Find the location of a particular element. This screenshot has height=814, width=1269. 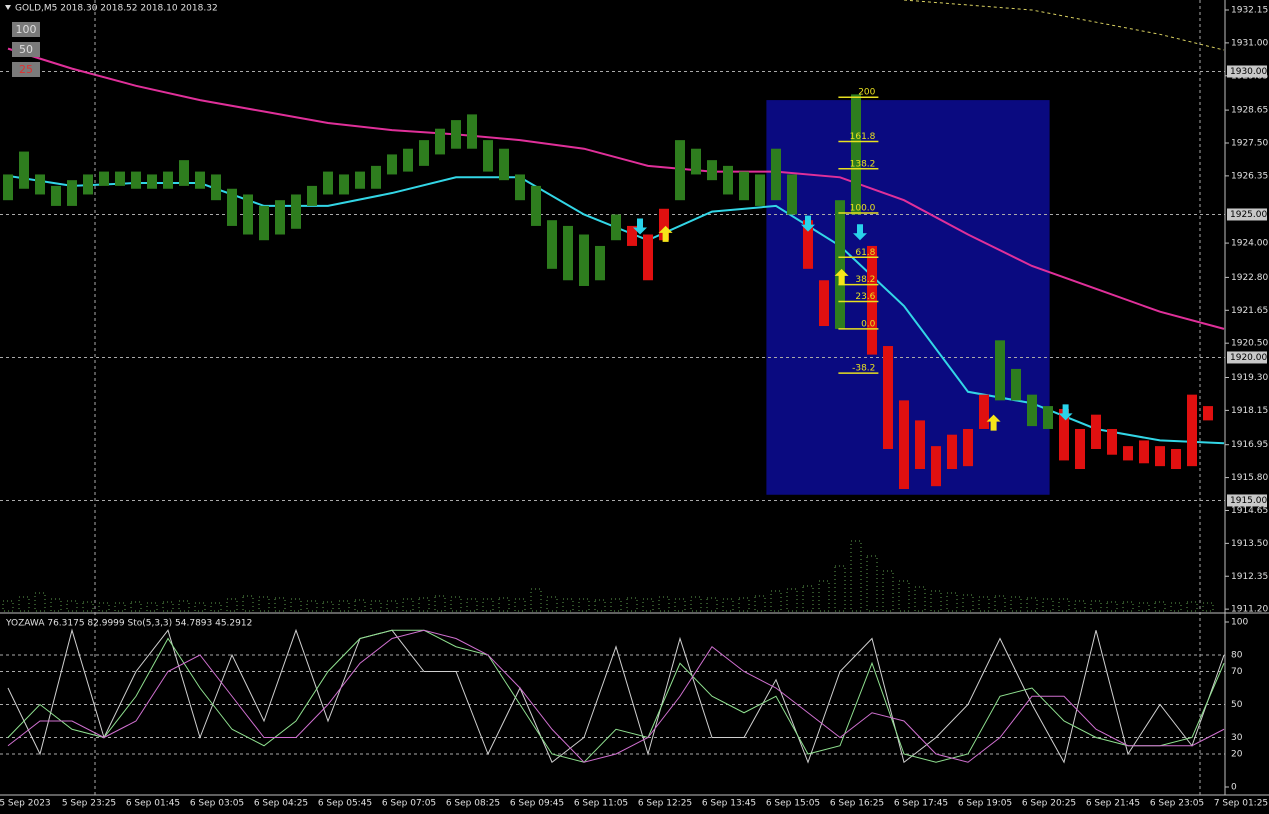

symbol-info: GOLD,M5 2018.30 2018.52 2018.10 2018.32 is located at coordinates (116, 9).